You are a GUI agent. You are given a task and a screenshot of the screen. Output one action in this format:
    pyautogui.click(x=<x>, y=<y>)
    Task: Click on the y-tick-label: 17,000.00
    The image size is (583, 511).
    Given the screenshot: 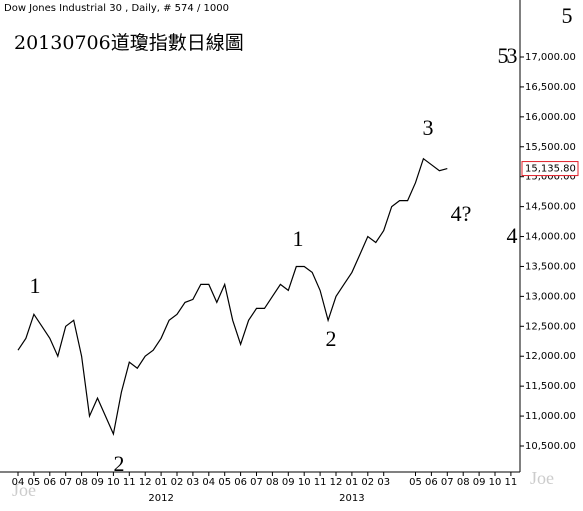 What is the action you would take?
    pyautogui.click(x=550, y=57)
    